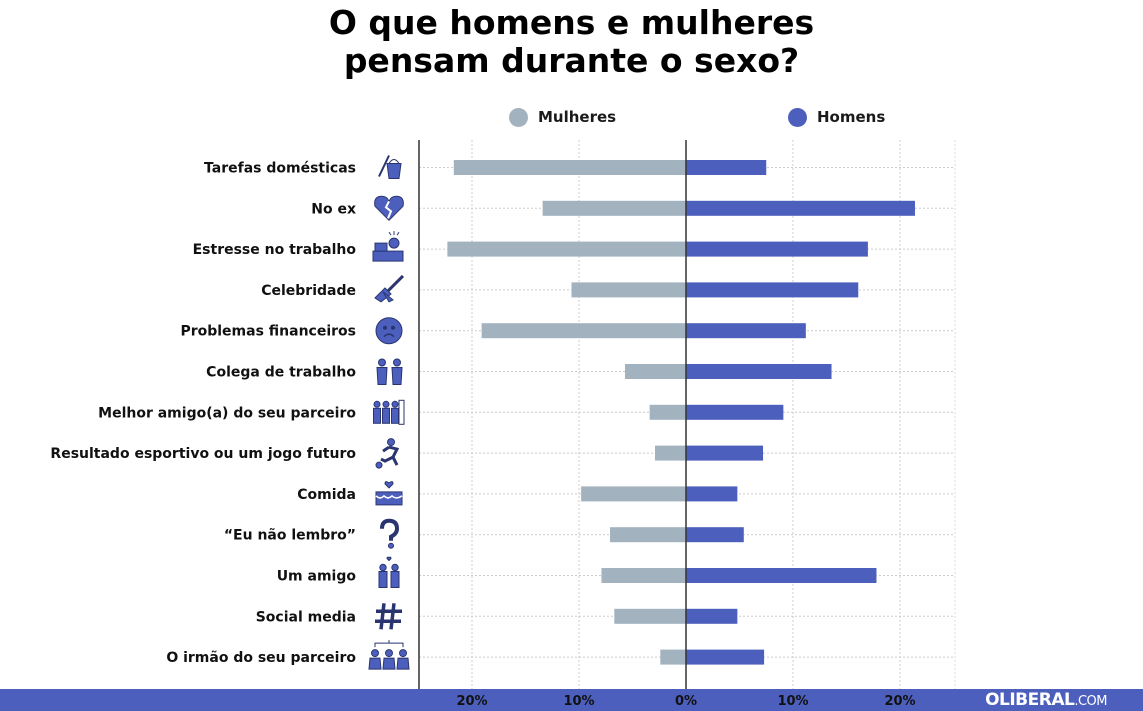 The height and width of the screenshot is (711, 1143). What do you see at coordinates (281, 373) in the screenshot?
I see `category-label: Colega de trabalho` at bounding box center [281, 373].